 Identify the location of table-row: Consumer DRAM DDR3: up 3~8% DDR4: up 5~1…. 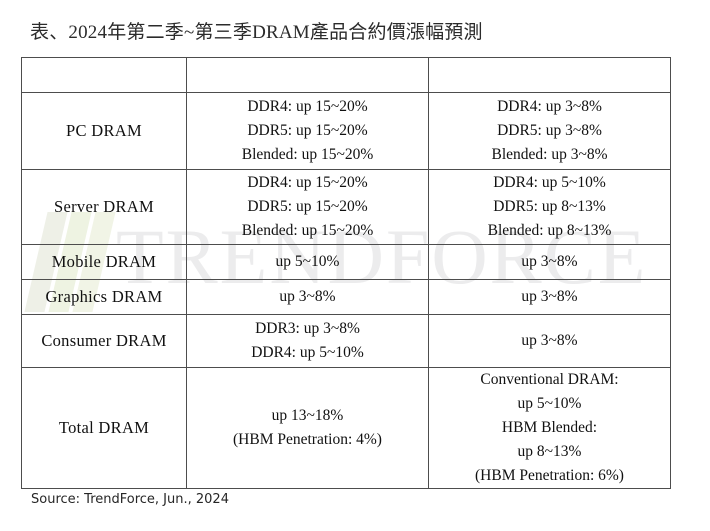
(346, 341).